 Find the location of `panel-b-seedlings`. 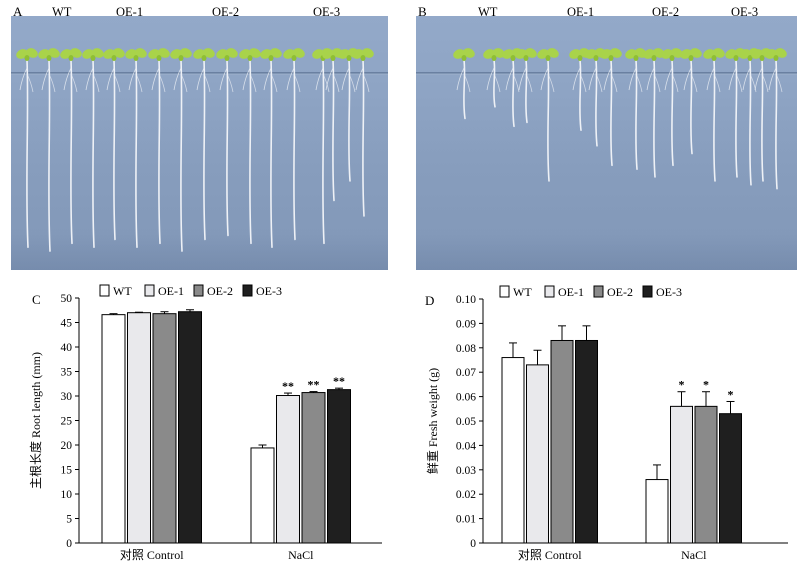

panel-b-seedlings is located at coordinates (620, 119).